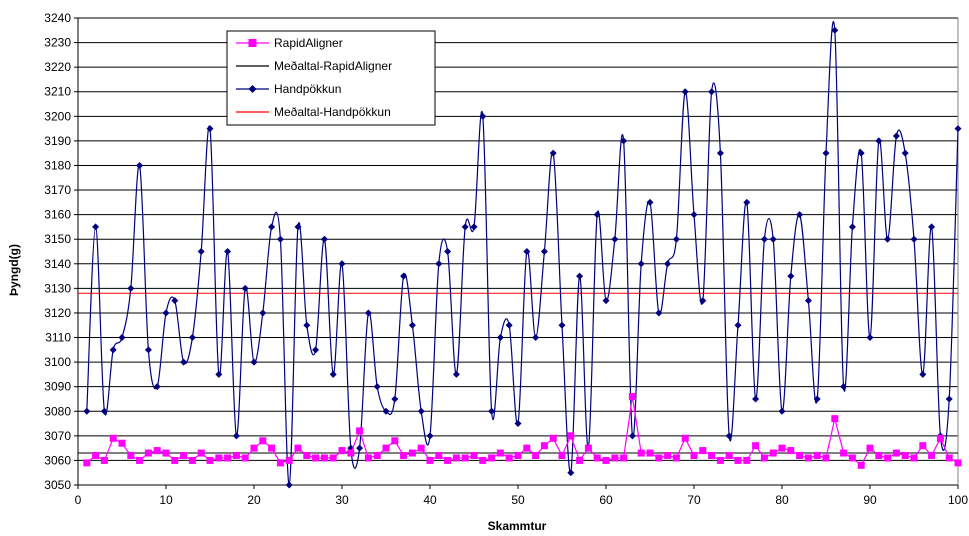 The image size is (969, 536). What do you see at coordinates (430, 500) in the screenshot?
I see `x-tick-label: 40` at bounding box center [430, 500].